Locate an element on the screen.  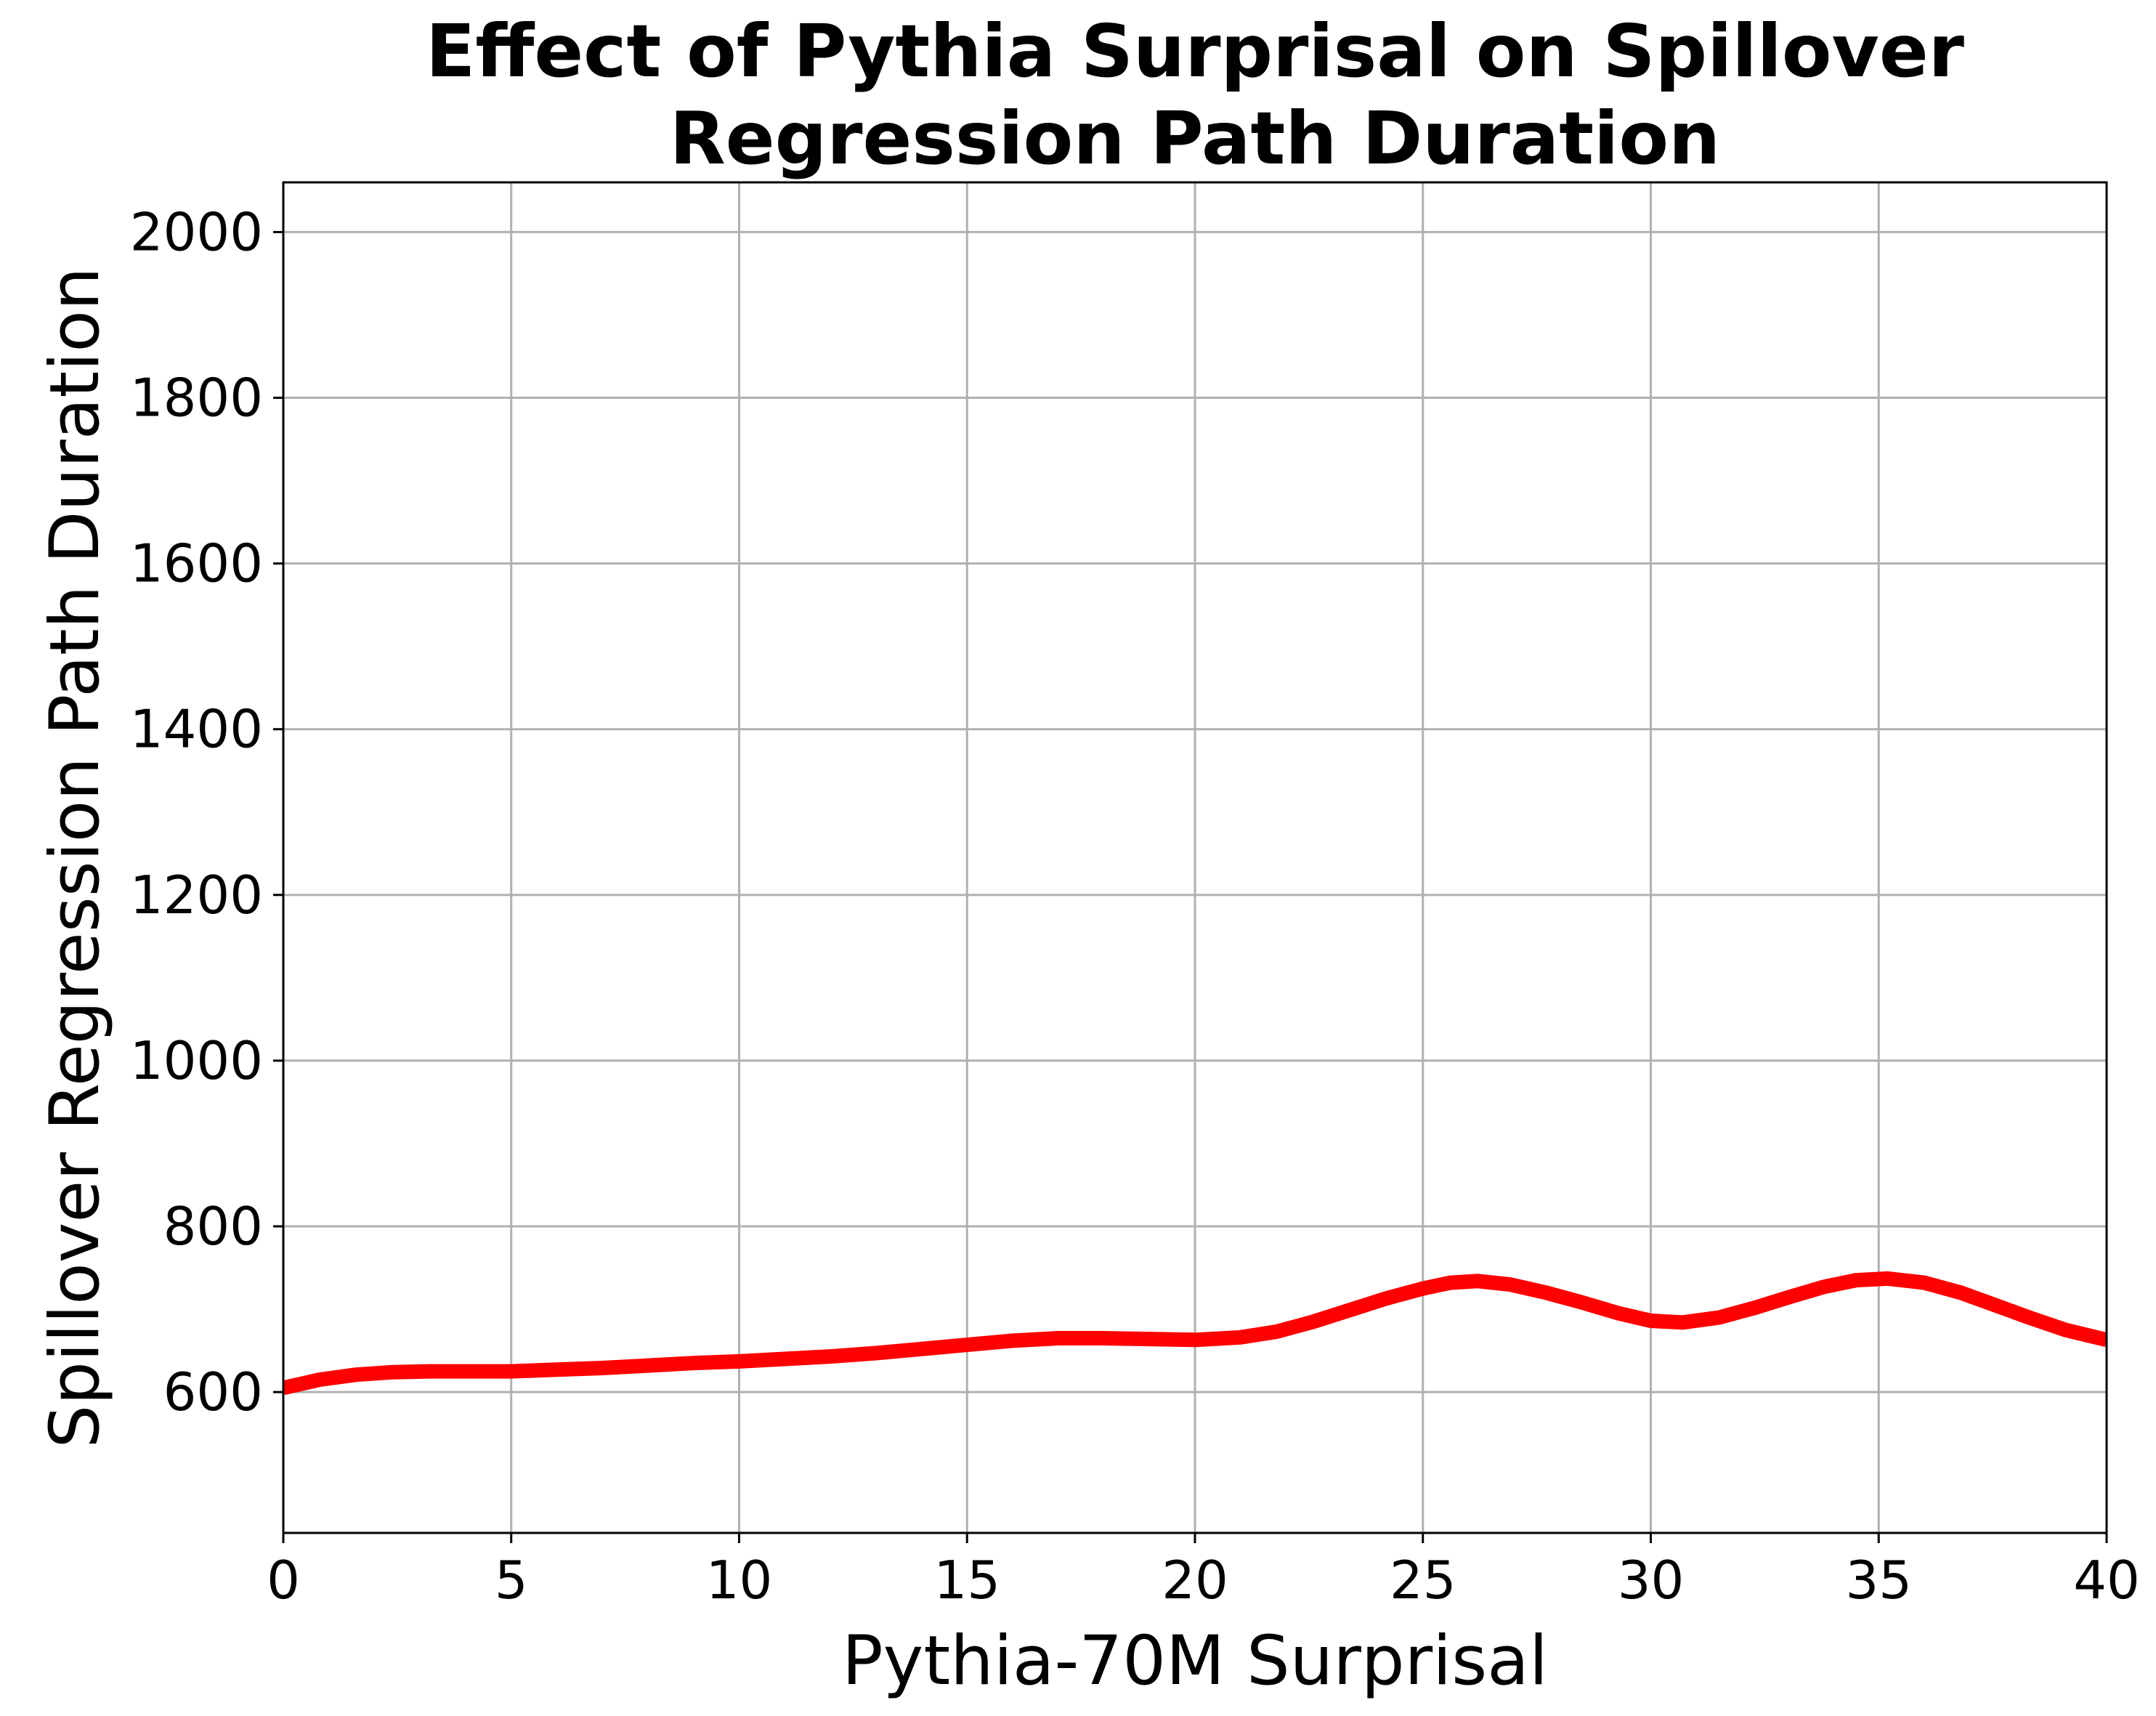
x-tick-label: 30 is located at coordinates (1651, 1581).